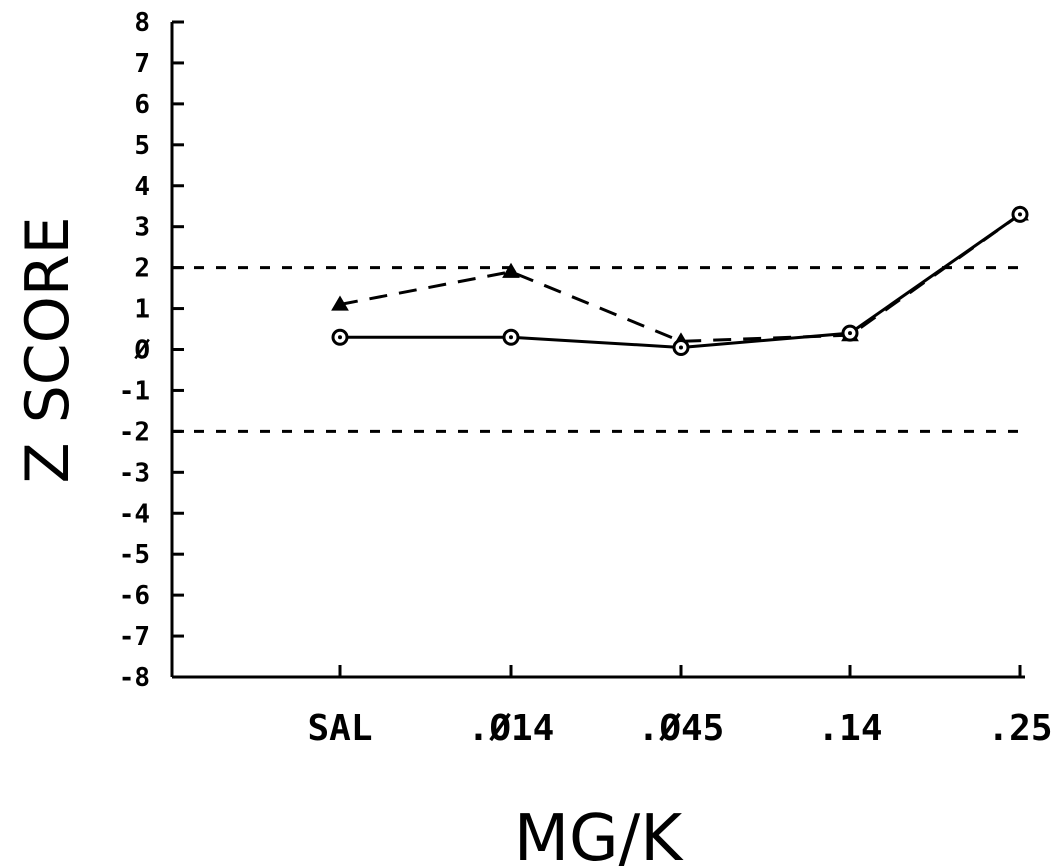 Image resolution: width=1061 pixels, height=868 pixels. What do you see at coordinates (142, 23) in the screenshot?
I see `y-tick-label: 8` at bounding box center [142, 23].